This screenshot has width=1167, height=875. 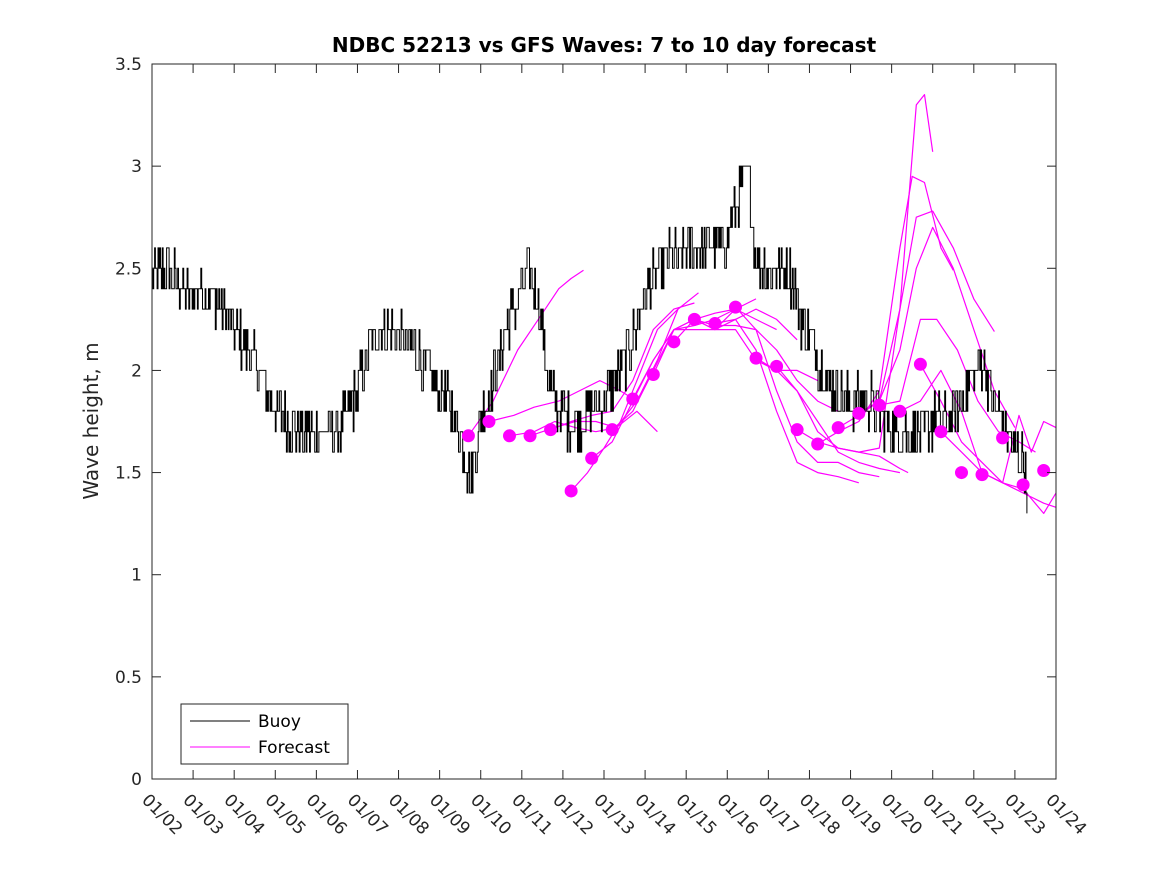 I want to click on forecast-markers, so click(x=756, y=399).